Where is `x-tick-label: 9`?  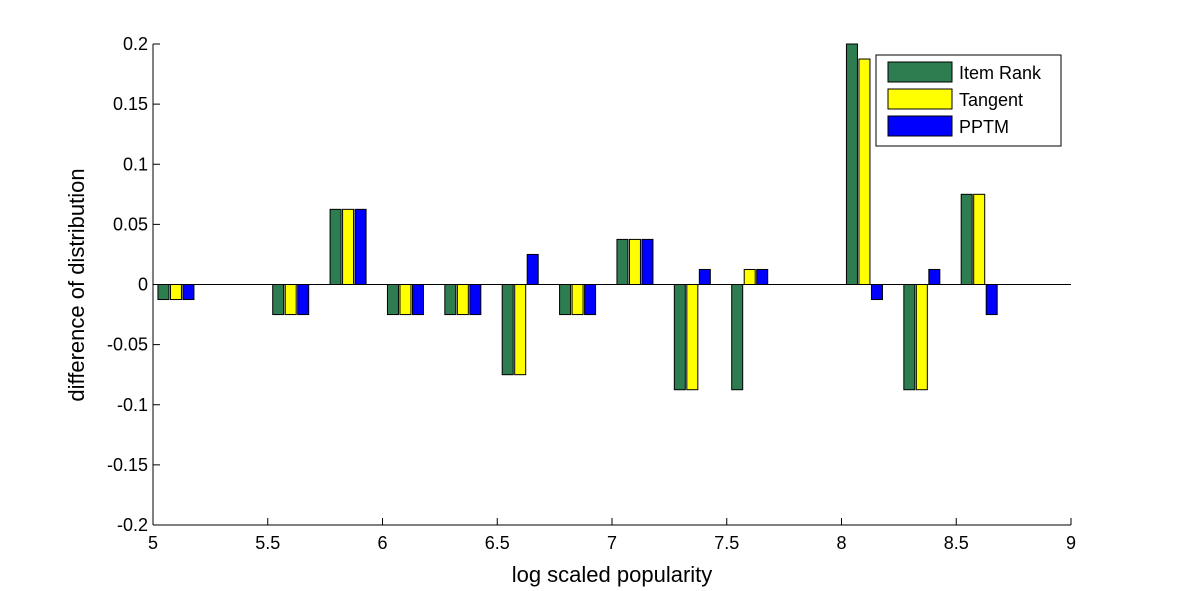
x-tick-label: 9 is located at coordinates (1071, 543).